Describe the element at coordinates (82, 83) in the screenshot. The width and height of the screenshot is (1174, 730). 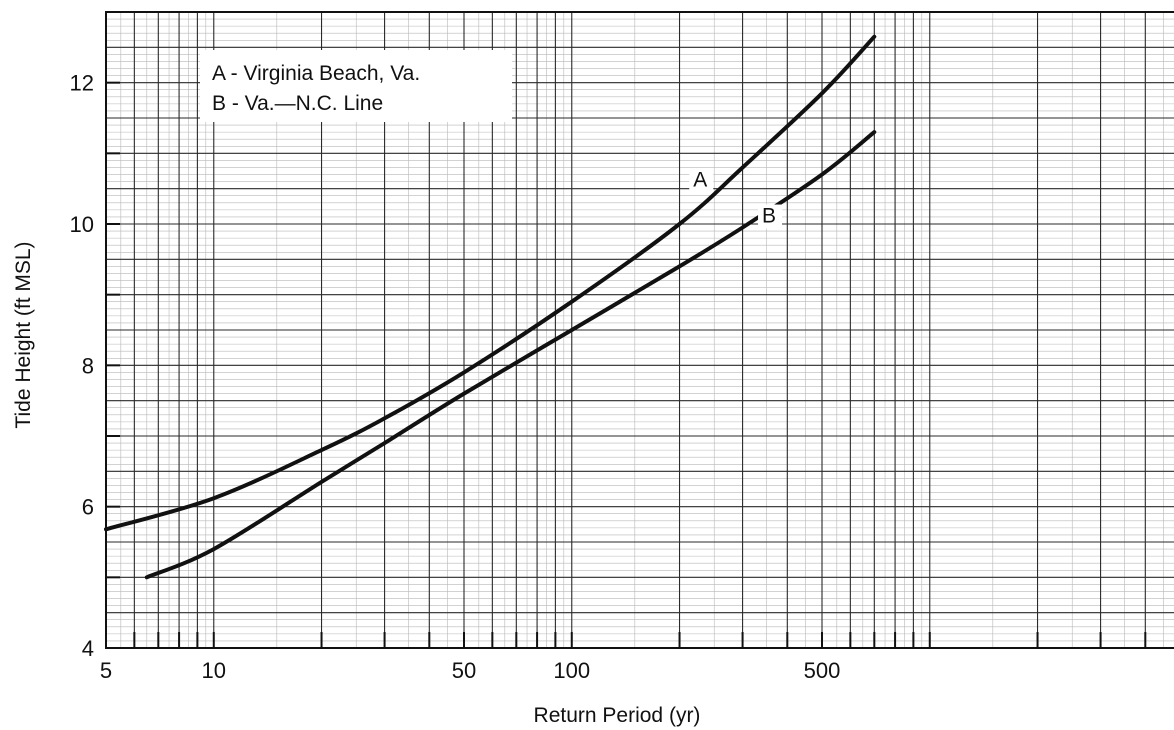
I see `y-tick-label: 12` at that location.